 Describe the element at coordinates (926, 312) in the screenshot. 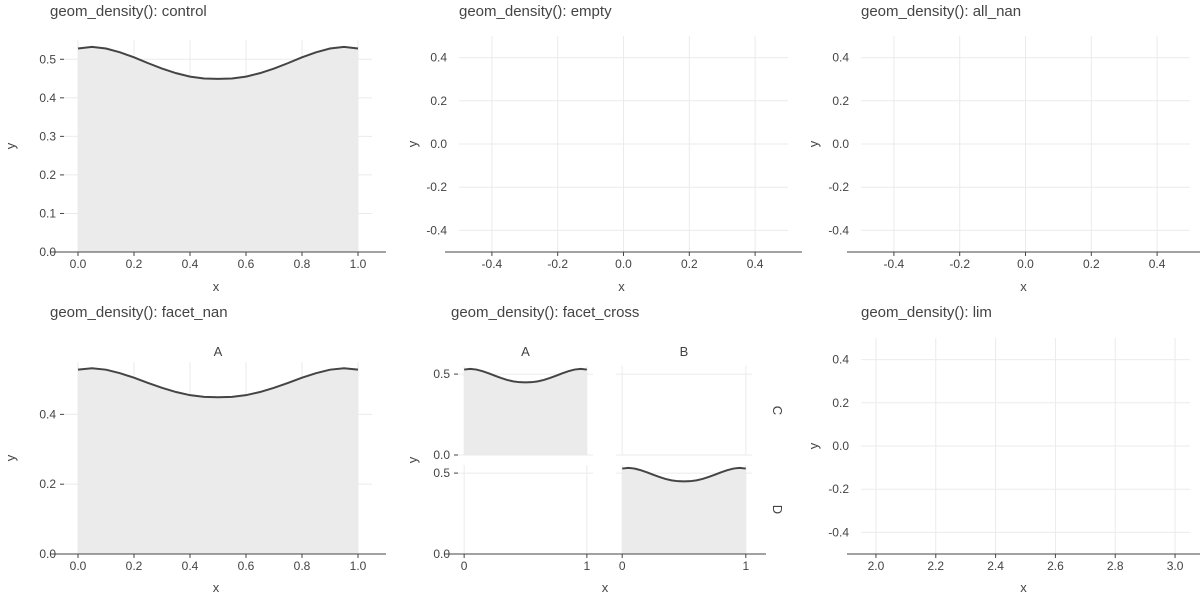

I see `chart-title: geom_density(): lim` at that location.